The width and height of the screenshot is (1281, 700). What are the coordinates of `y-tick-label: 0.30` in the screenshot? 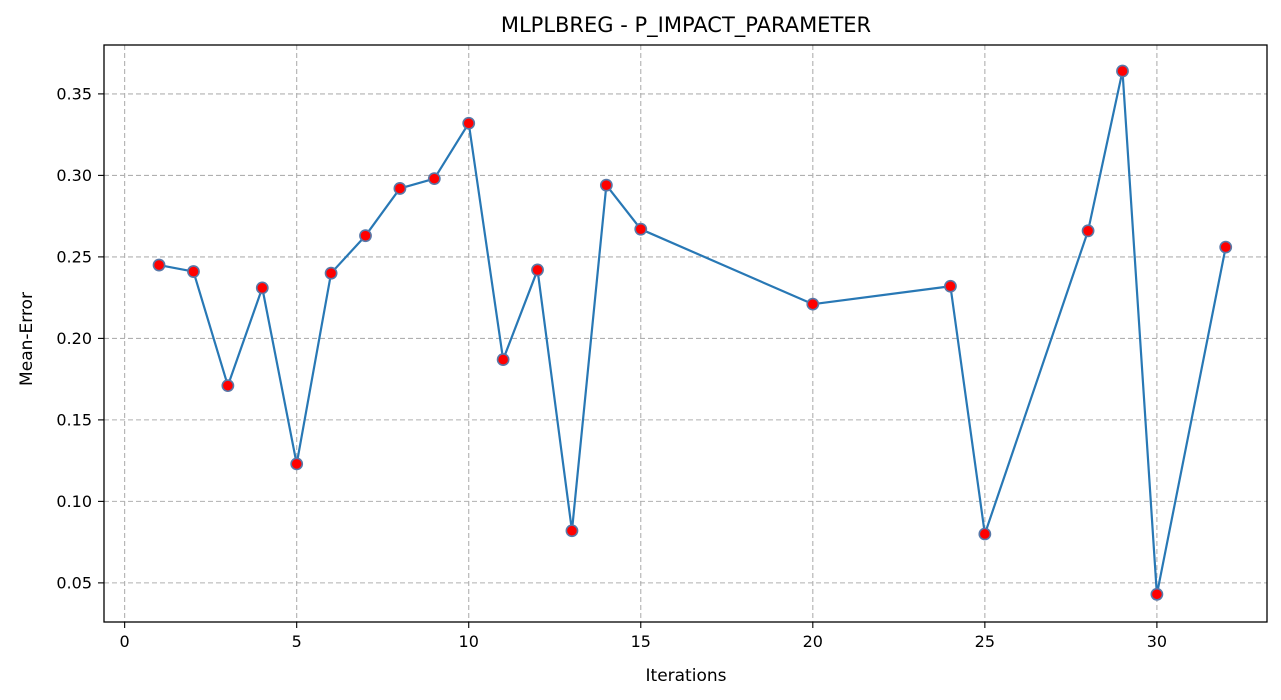 It's located at (74, 175).